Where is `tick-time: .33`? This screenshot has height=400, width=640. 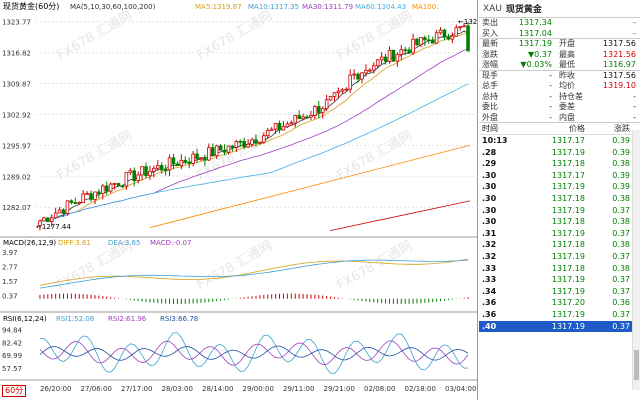
tick-time: .33 is located at coordinates (489, 268).